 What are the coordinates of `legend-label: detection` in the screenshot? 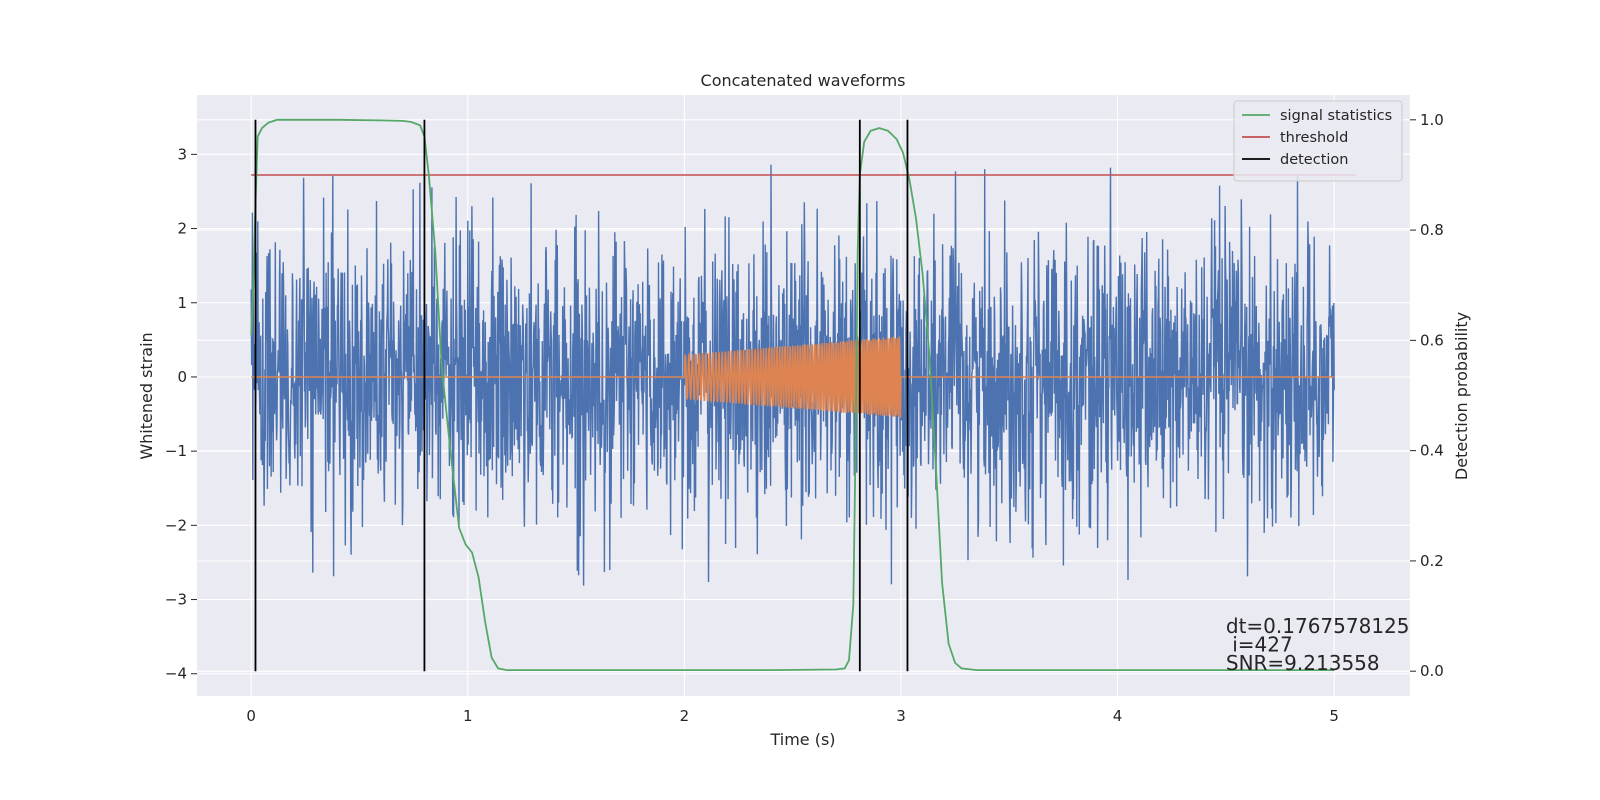 It's located at (1314, 160).